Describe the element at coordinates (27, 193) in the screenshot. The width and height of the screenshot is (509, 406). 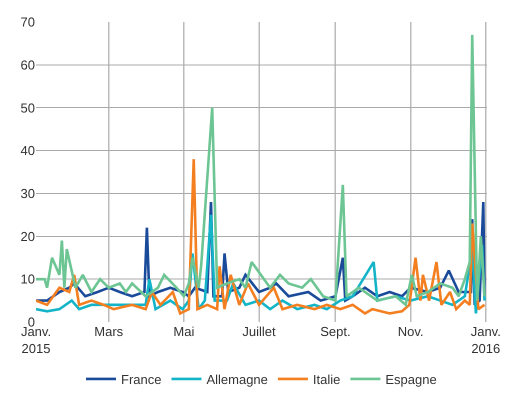
I see `y-tick-label: 30` at that location.